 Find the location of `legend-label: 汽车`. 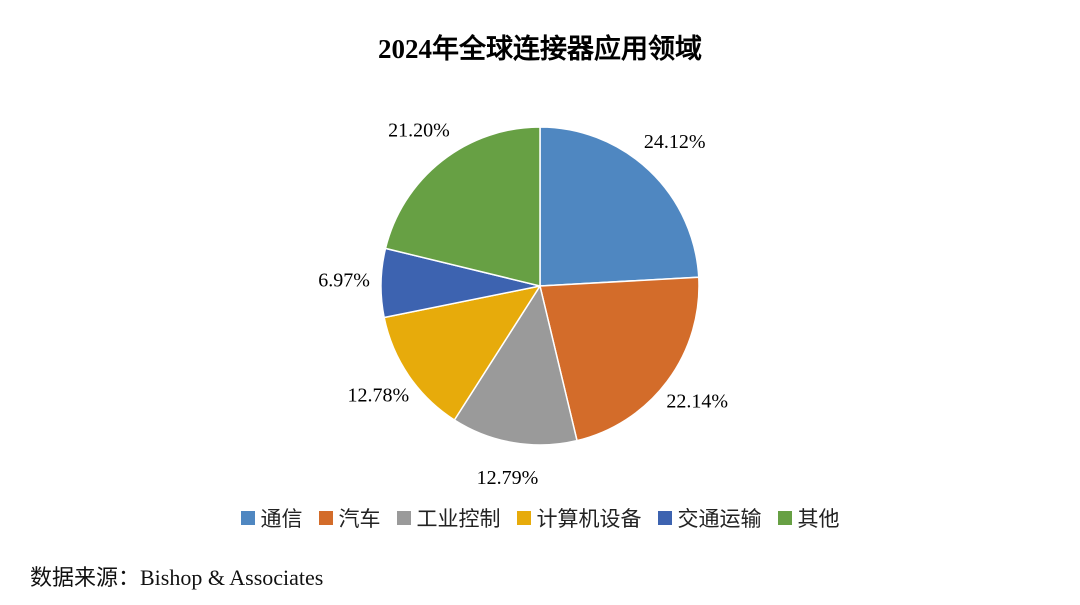

legend-label: 汽车 is located at coordinates (359, 519).